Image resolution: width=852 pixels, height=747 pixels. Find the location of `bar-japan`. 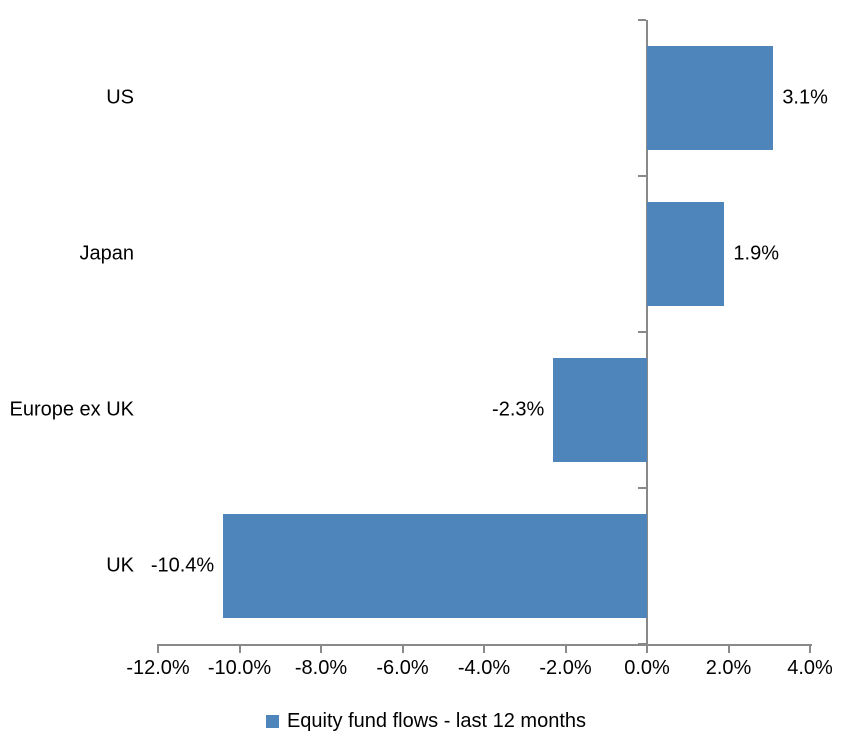

bar-japan is located at coordinates (686, 254).